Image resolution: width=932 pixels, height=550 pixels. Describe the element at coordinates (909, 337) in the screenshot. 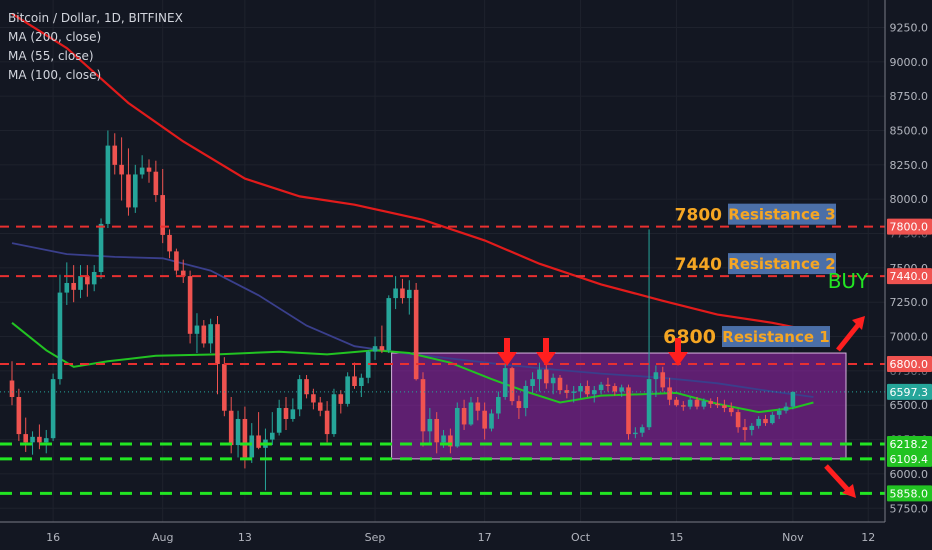

I see `y-tick-label: 7000.0` at that location.